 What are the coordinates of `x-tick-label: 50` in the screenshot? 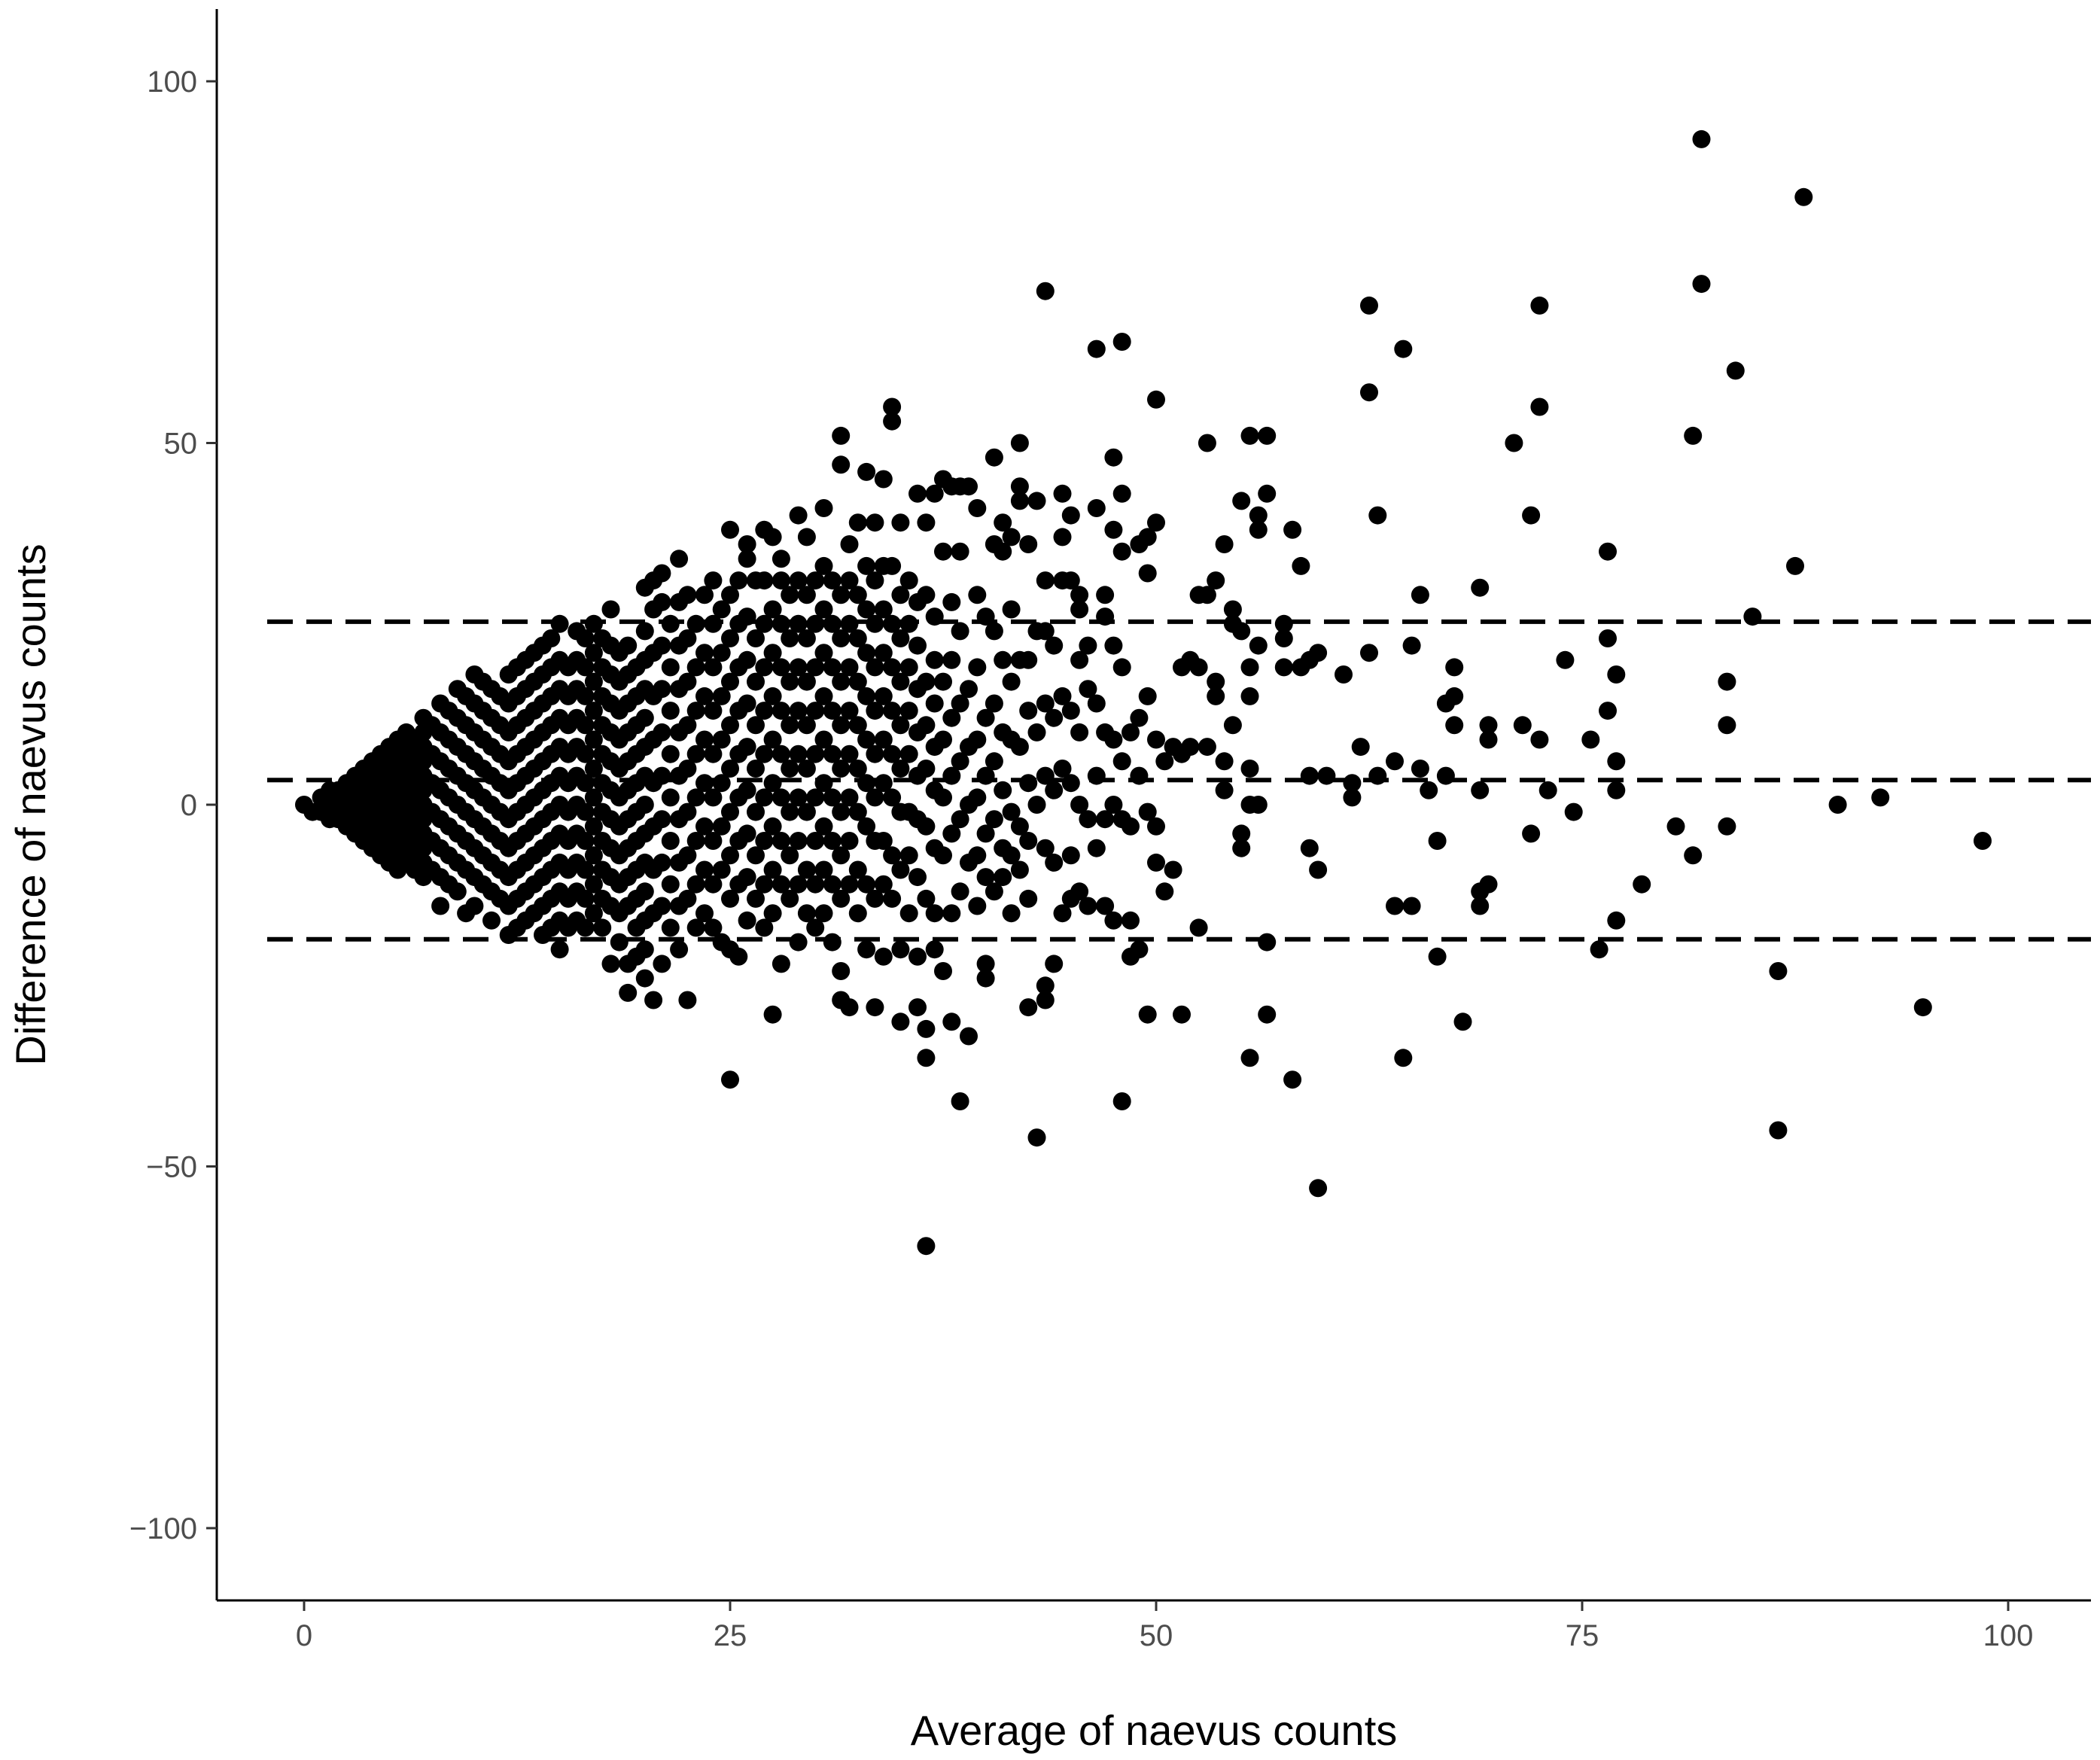 It's located at (1156, 1635).